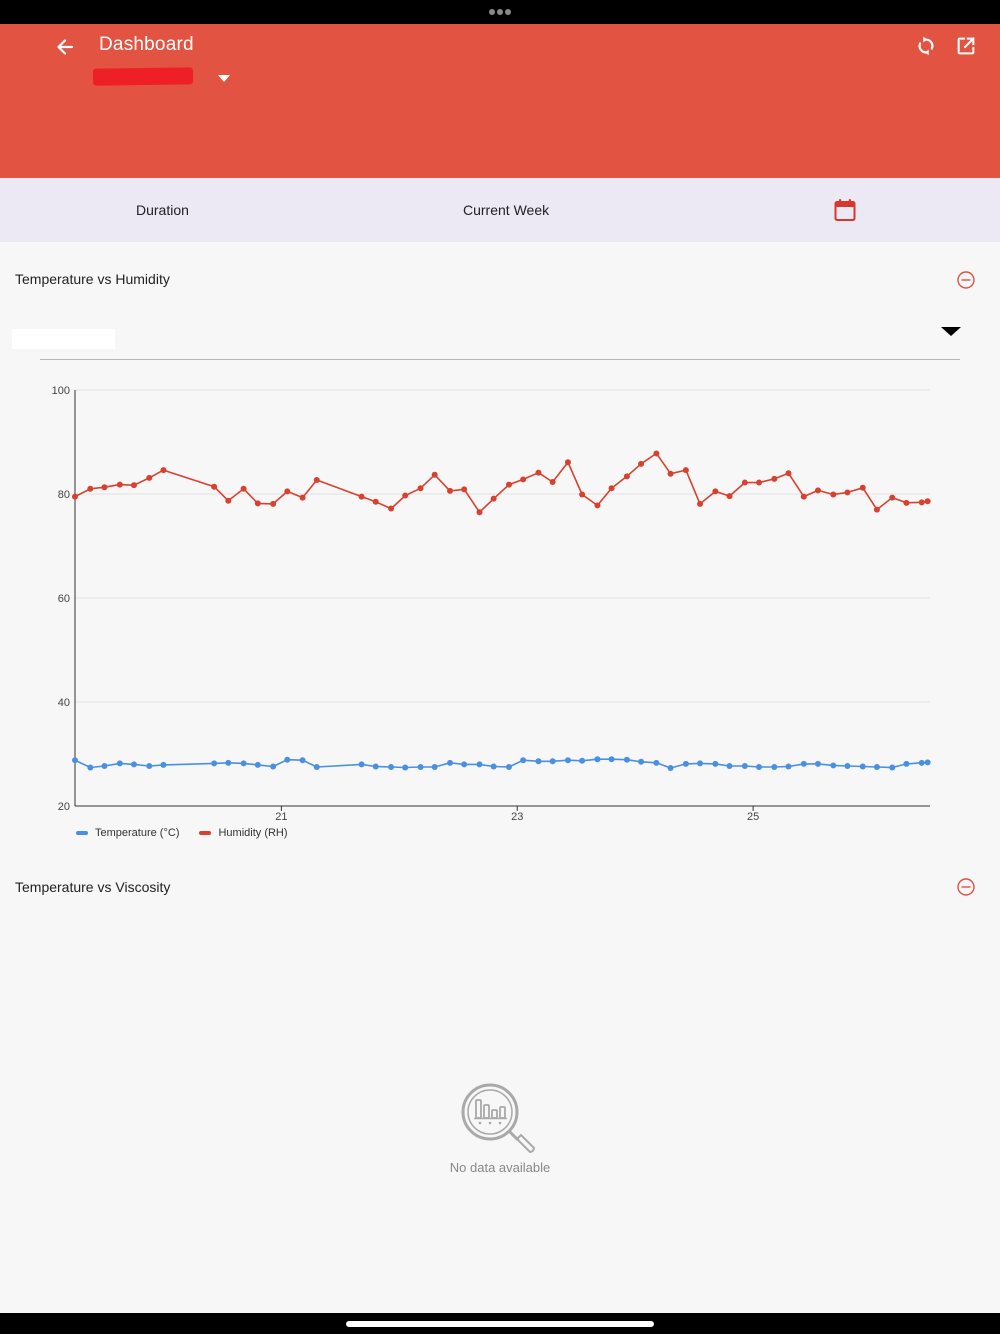  I want to click on legend-item-temperature: Temperature (°C), so click(127, 833).